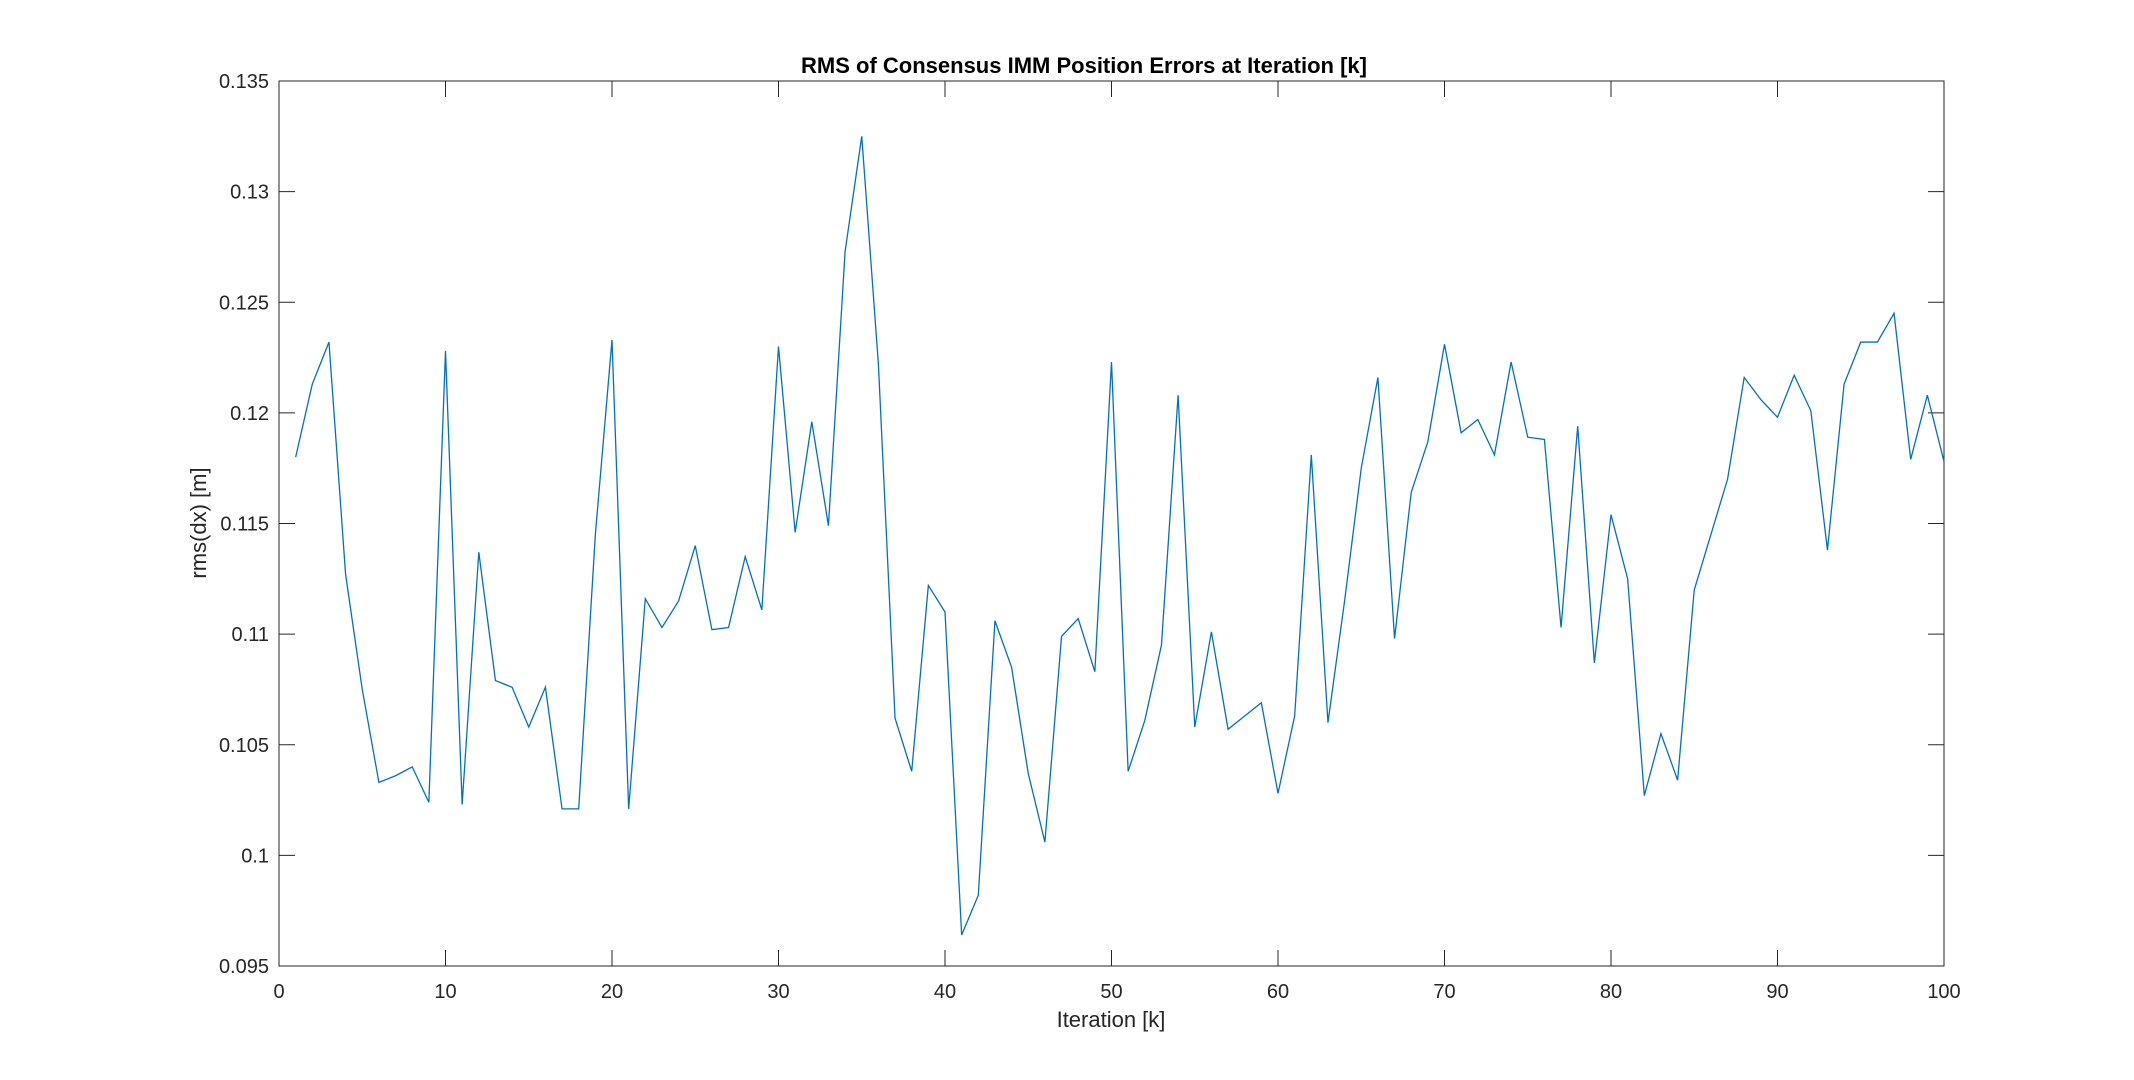  What do you see at coordinates (1777, 992) in the screenshot?
I see `x-tick-label: 90` at bounding box center [1777, 992].